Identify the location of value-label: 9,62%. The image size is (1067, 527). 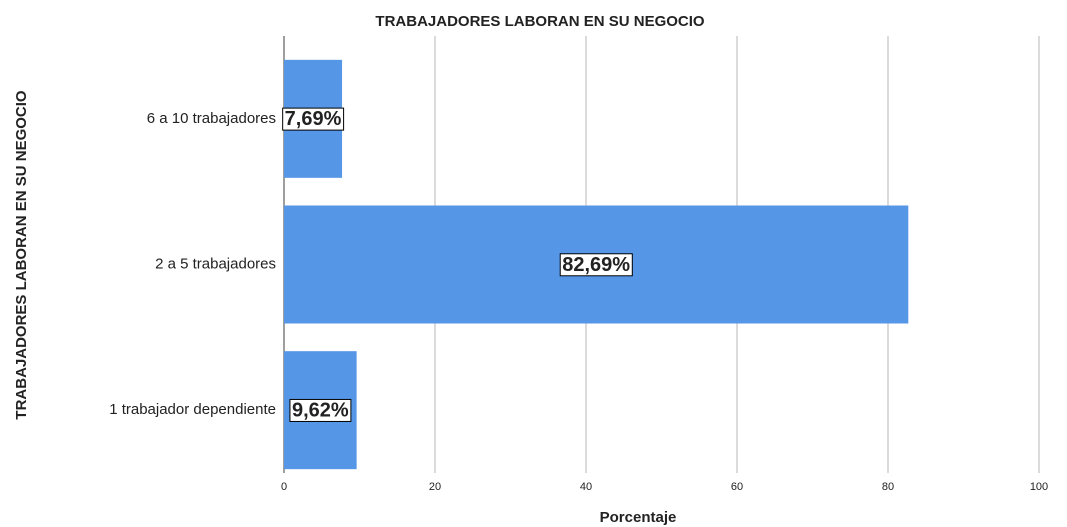
(320, 410).